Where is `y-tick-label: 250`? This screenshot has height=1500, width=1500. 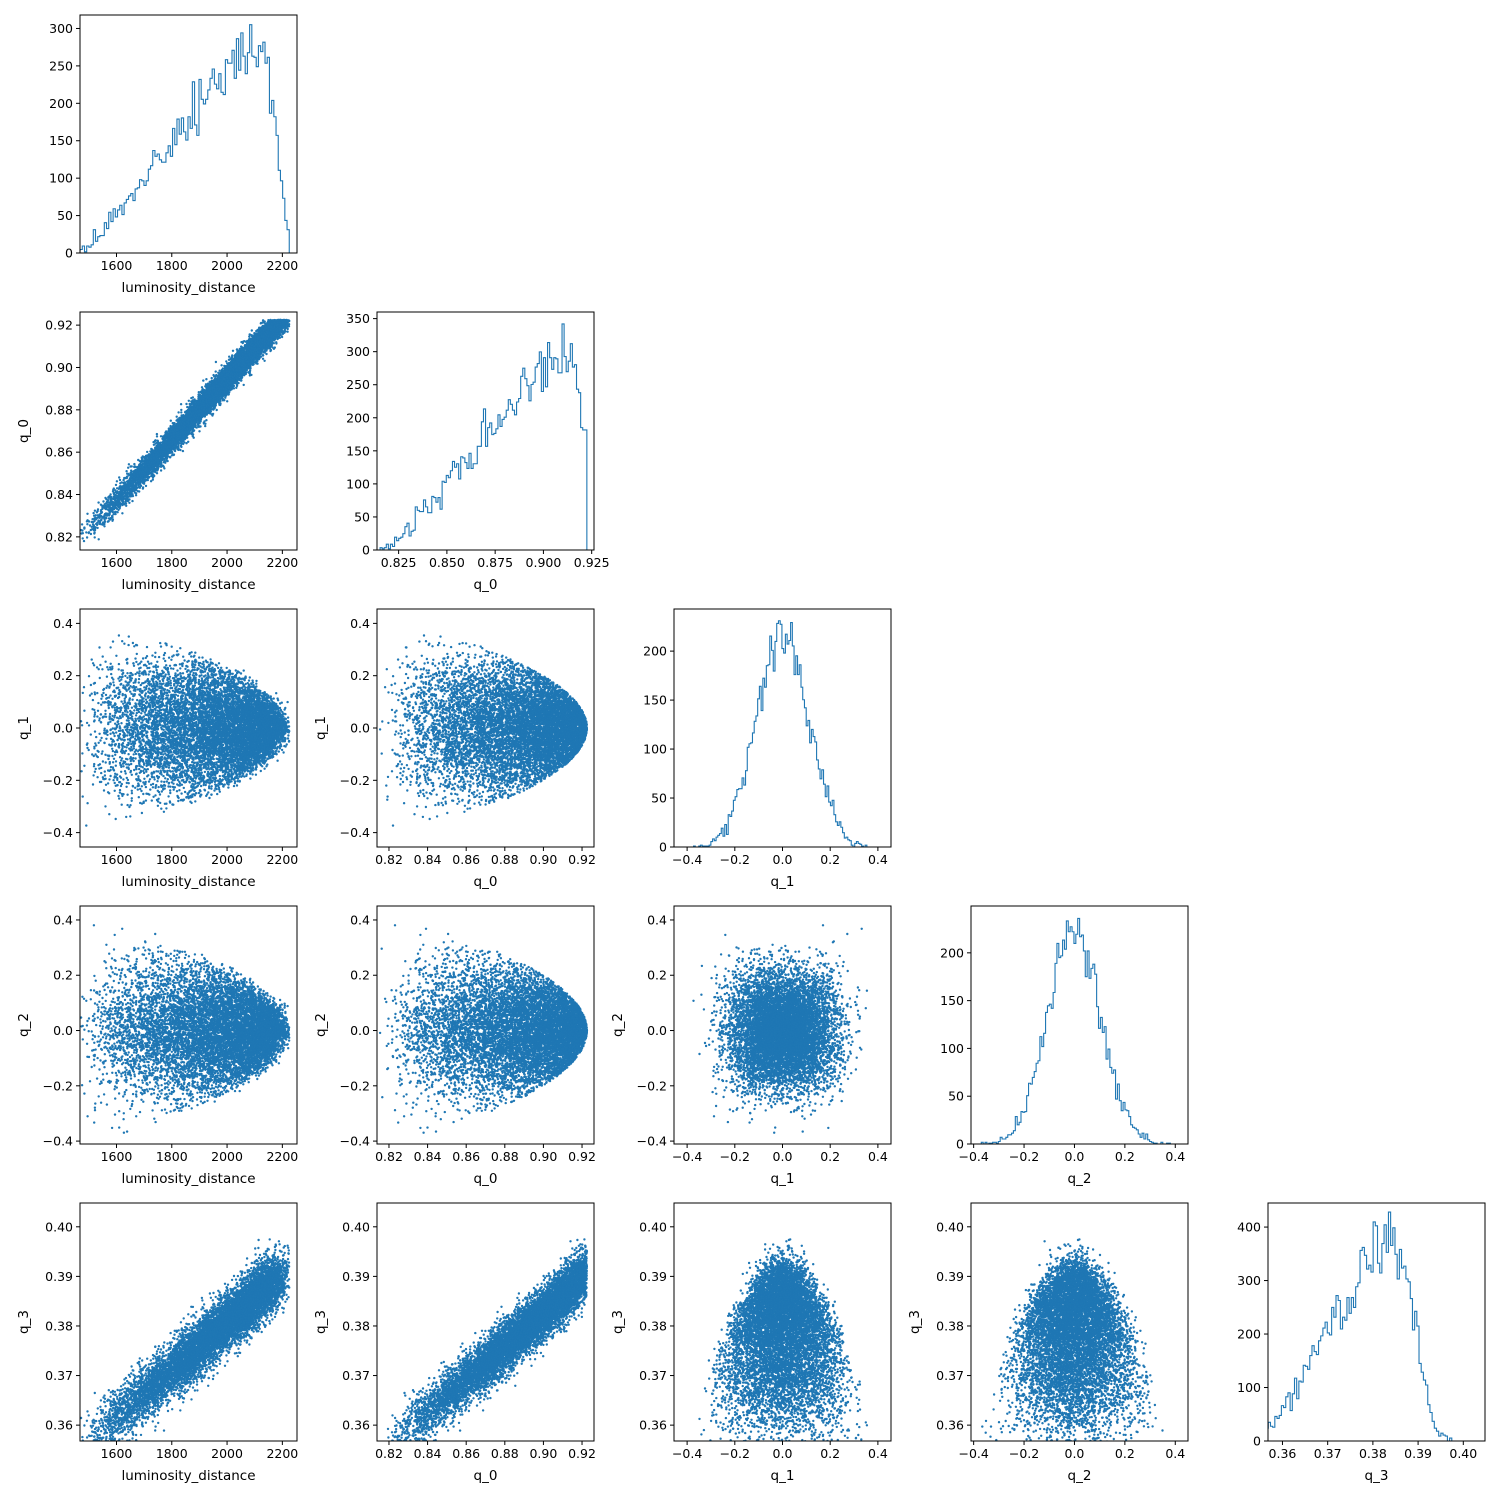 y-tick-label: 250 is located at coordinates (61, 65).